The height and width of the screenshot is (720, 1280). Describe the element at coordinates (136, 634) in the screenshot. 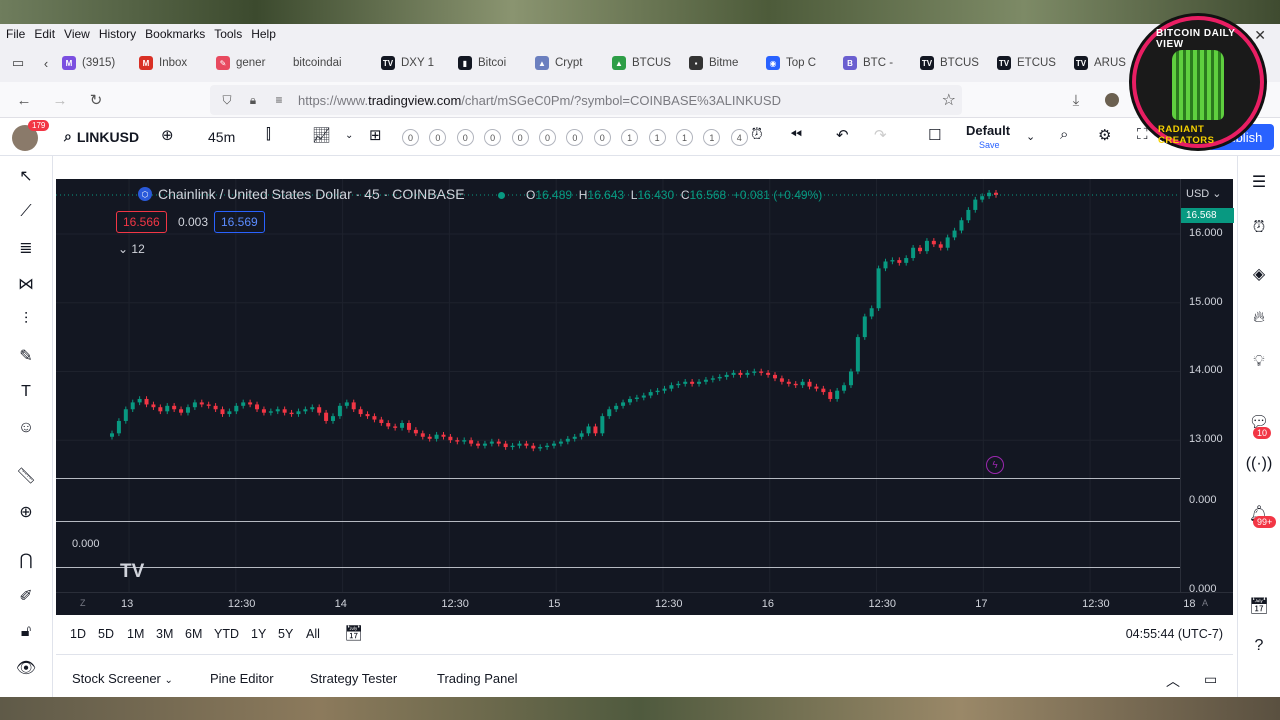

I see `range-button-1m: 1M` at that location.